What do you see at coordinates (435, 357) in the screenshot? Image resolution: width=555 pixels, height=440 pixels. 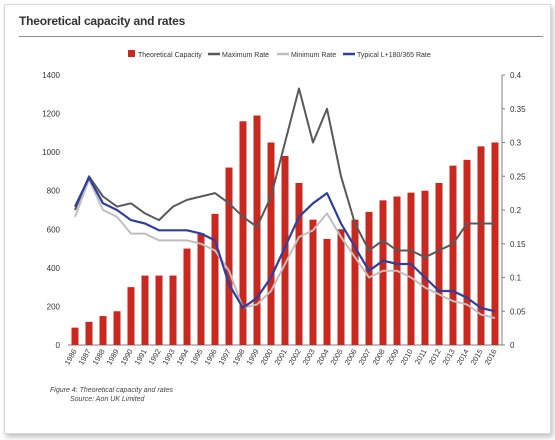 I see `x-tick-label-2012: 2012` at bounding box center [435, 357].